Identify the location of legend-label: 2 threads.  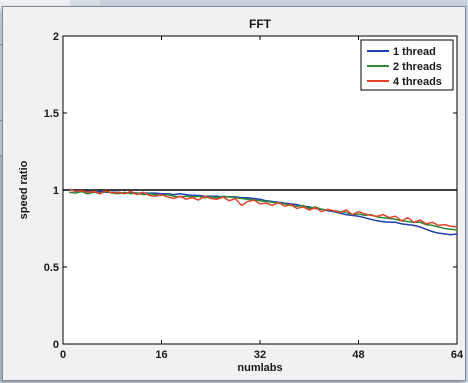
(417, 67).